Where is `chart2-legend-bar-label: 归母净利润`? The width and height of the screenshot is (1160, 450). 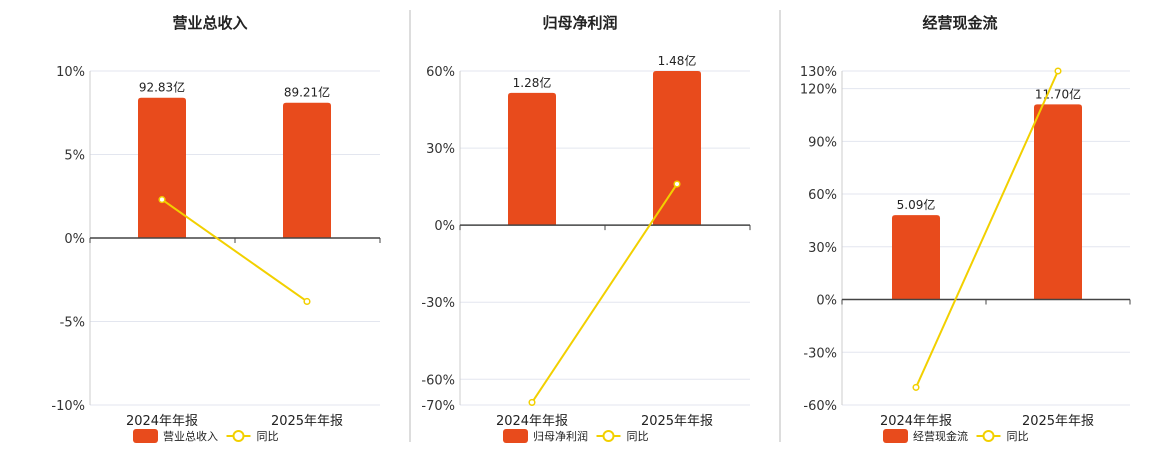 chart2-legend-bar-label: 归母净利润 is located at coordinates (560, 436).